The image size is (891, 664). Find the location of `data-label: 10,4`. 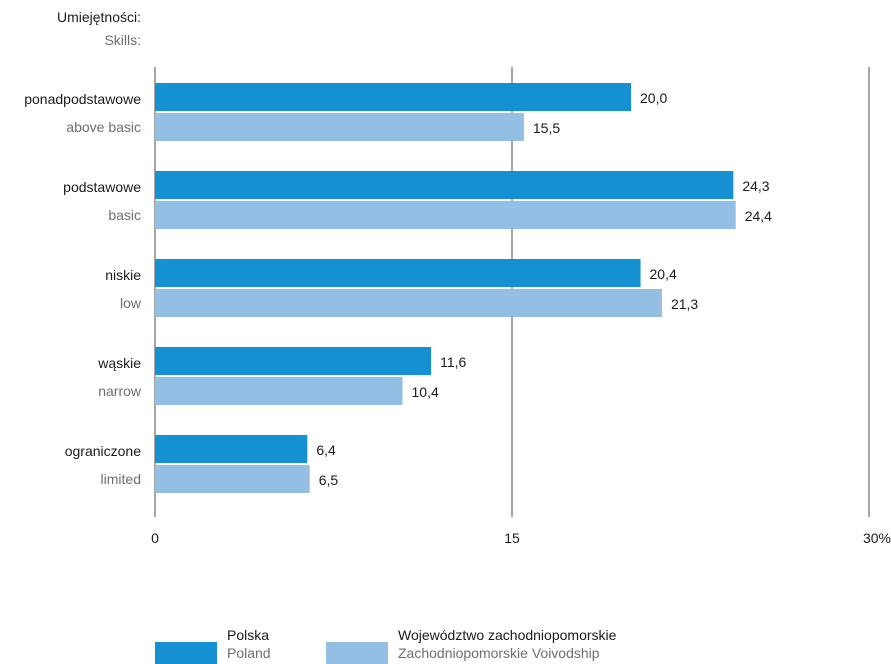

data-label: 10,4 is located at coordinates (425, 392).